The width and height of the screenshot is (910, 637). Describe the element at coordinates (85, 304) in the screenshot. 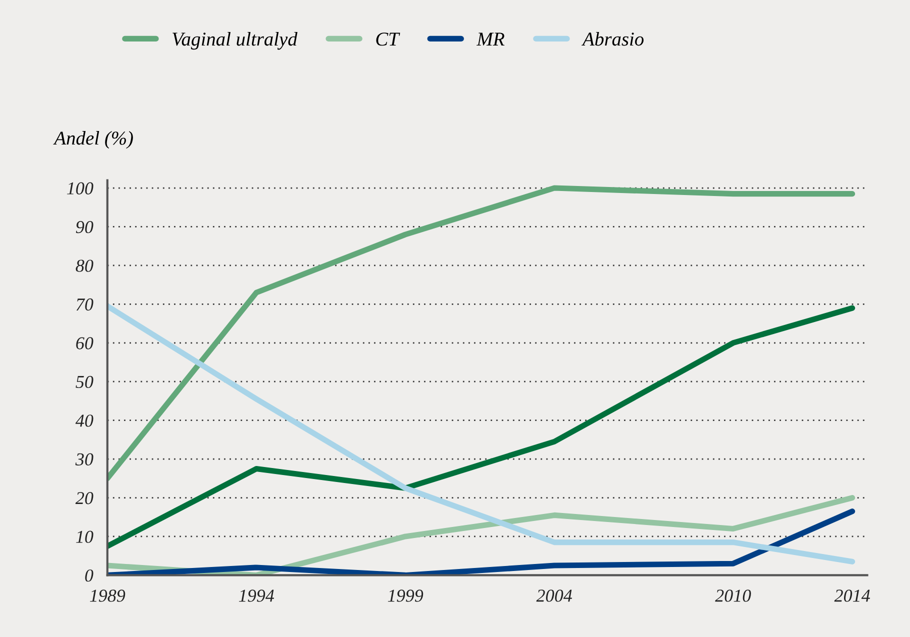

I see `y-tick-label: 70` at that location.